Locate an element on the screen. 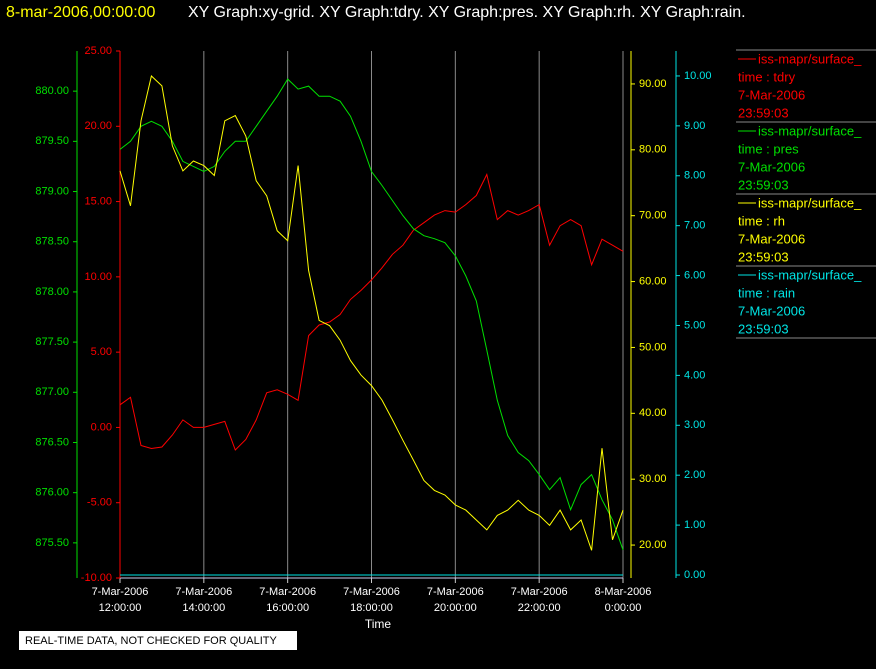 This screenshot has height=669, width=876. y-tick-label: 878.00 is located at coordinates (52, 292).